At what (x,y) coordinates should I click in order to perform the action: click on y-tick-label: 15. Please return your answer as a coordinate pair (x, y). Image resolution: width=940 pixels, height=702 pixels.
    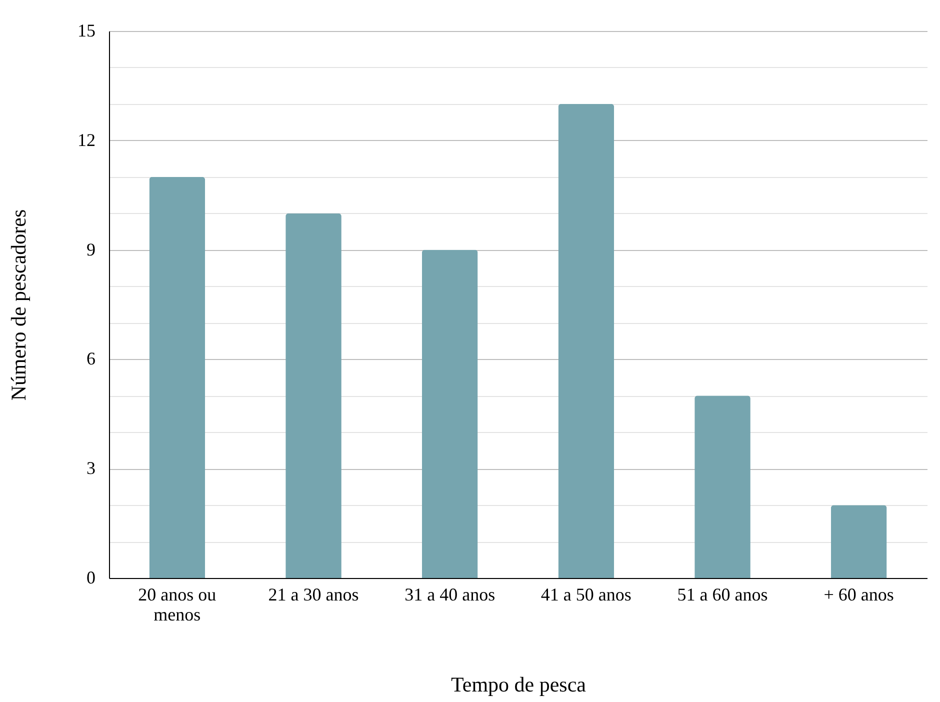
    Looking at the image, I should click on (87, 30).